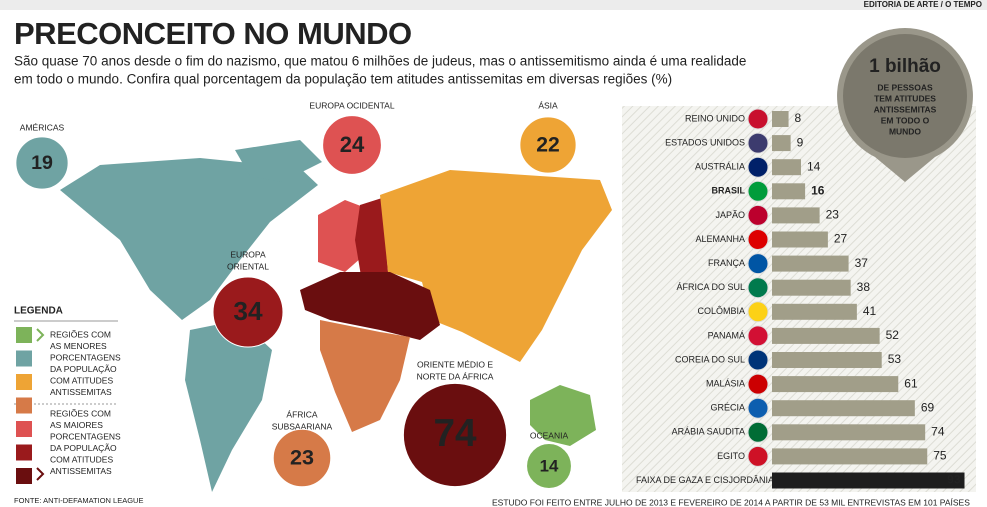 Image resolution: width=987 pixels, height=507 pixels. Describe the element at coordinates (352, 144) in the screenshot. I see `region-value: 24` at that location.